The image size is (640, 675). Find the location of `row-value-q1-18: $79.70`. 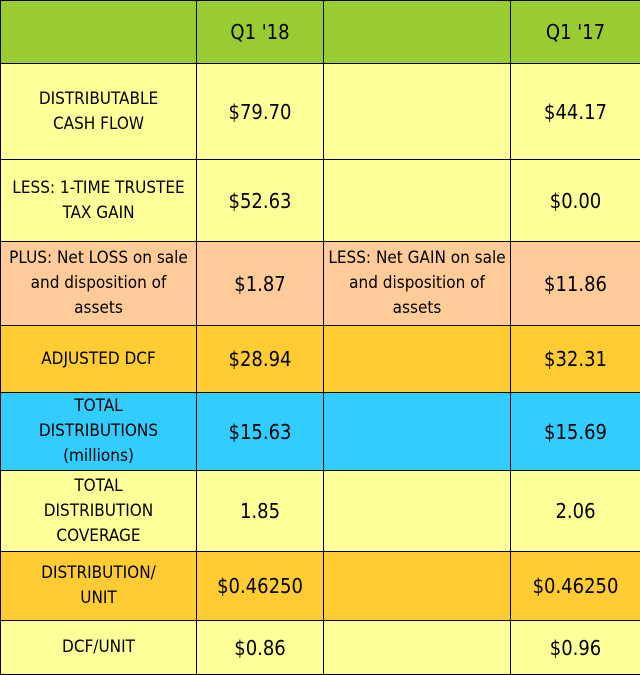

row-value-q1-18: $79.70 is located at coordinates (260, 112).